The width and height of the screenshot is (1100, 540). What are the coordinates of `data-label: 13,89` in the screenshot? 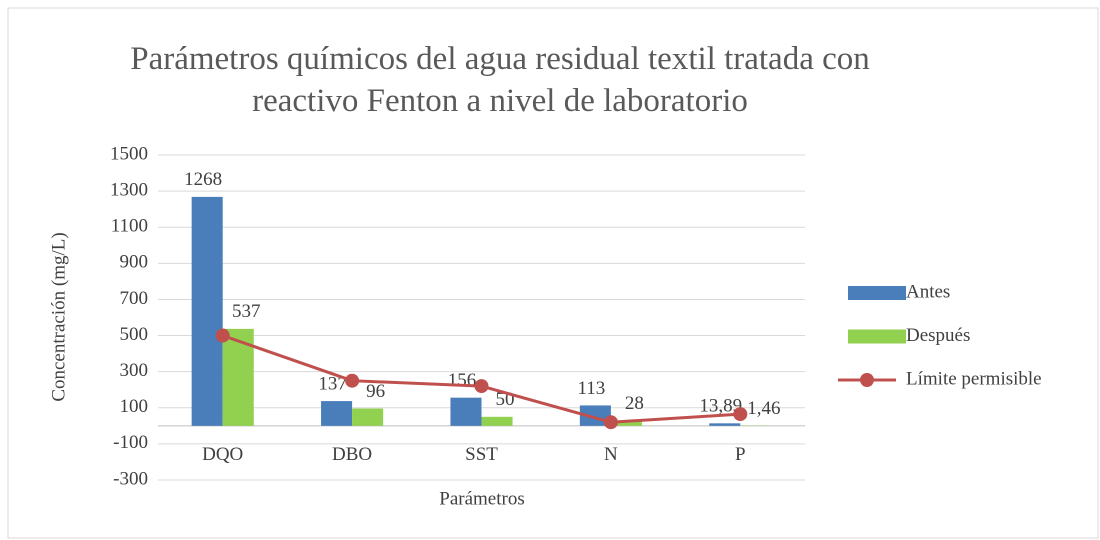 It's located at (720, 406).